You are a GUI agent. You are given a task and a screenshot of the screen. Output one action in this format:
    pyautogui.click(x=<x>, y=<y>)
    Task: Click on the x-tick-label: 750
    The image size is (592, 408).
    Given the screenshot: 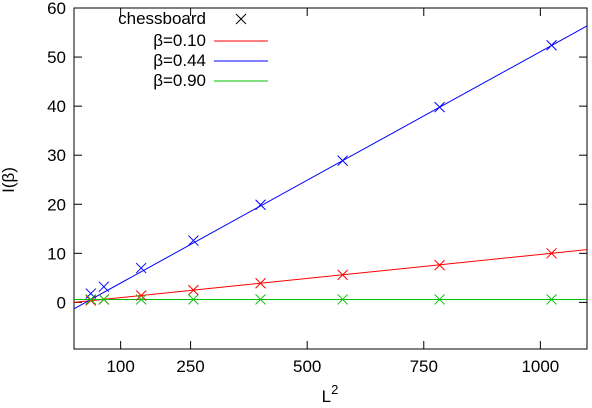 What is the action you would take?
    pyautogui.click(x=424, y=366)
    